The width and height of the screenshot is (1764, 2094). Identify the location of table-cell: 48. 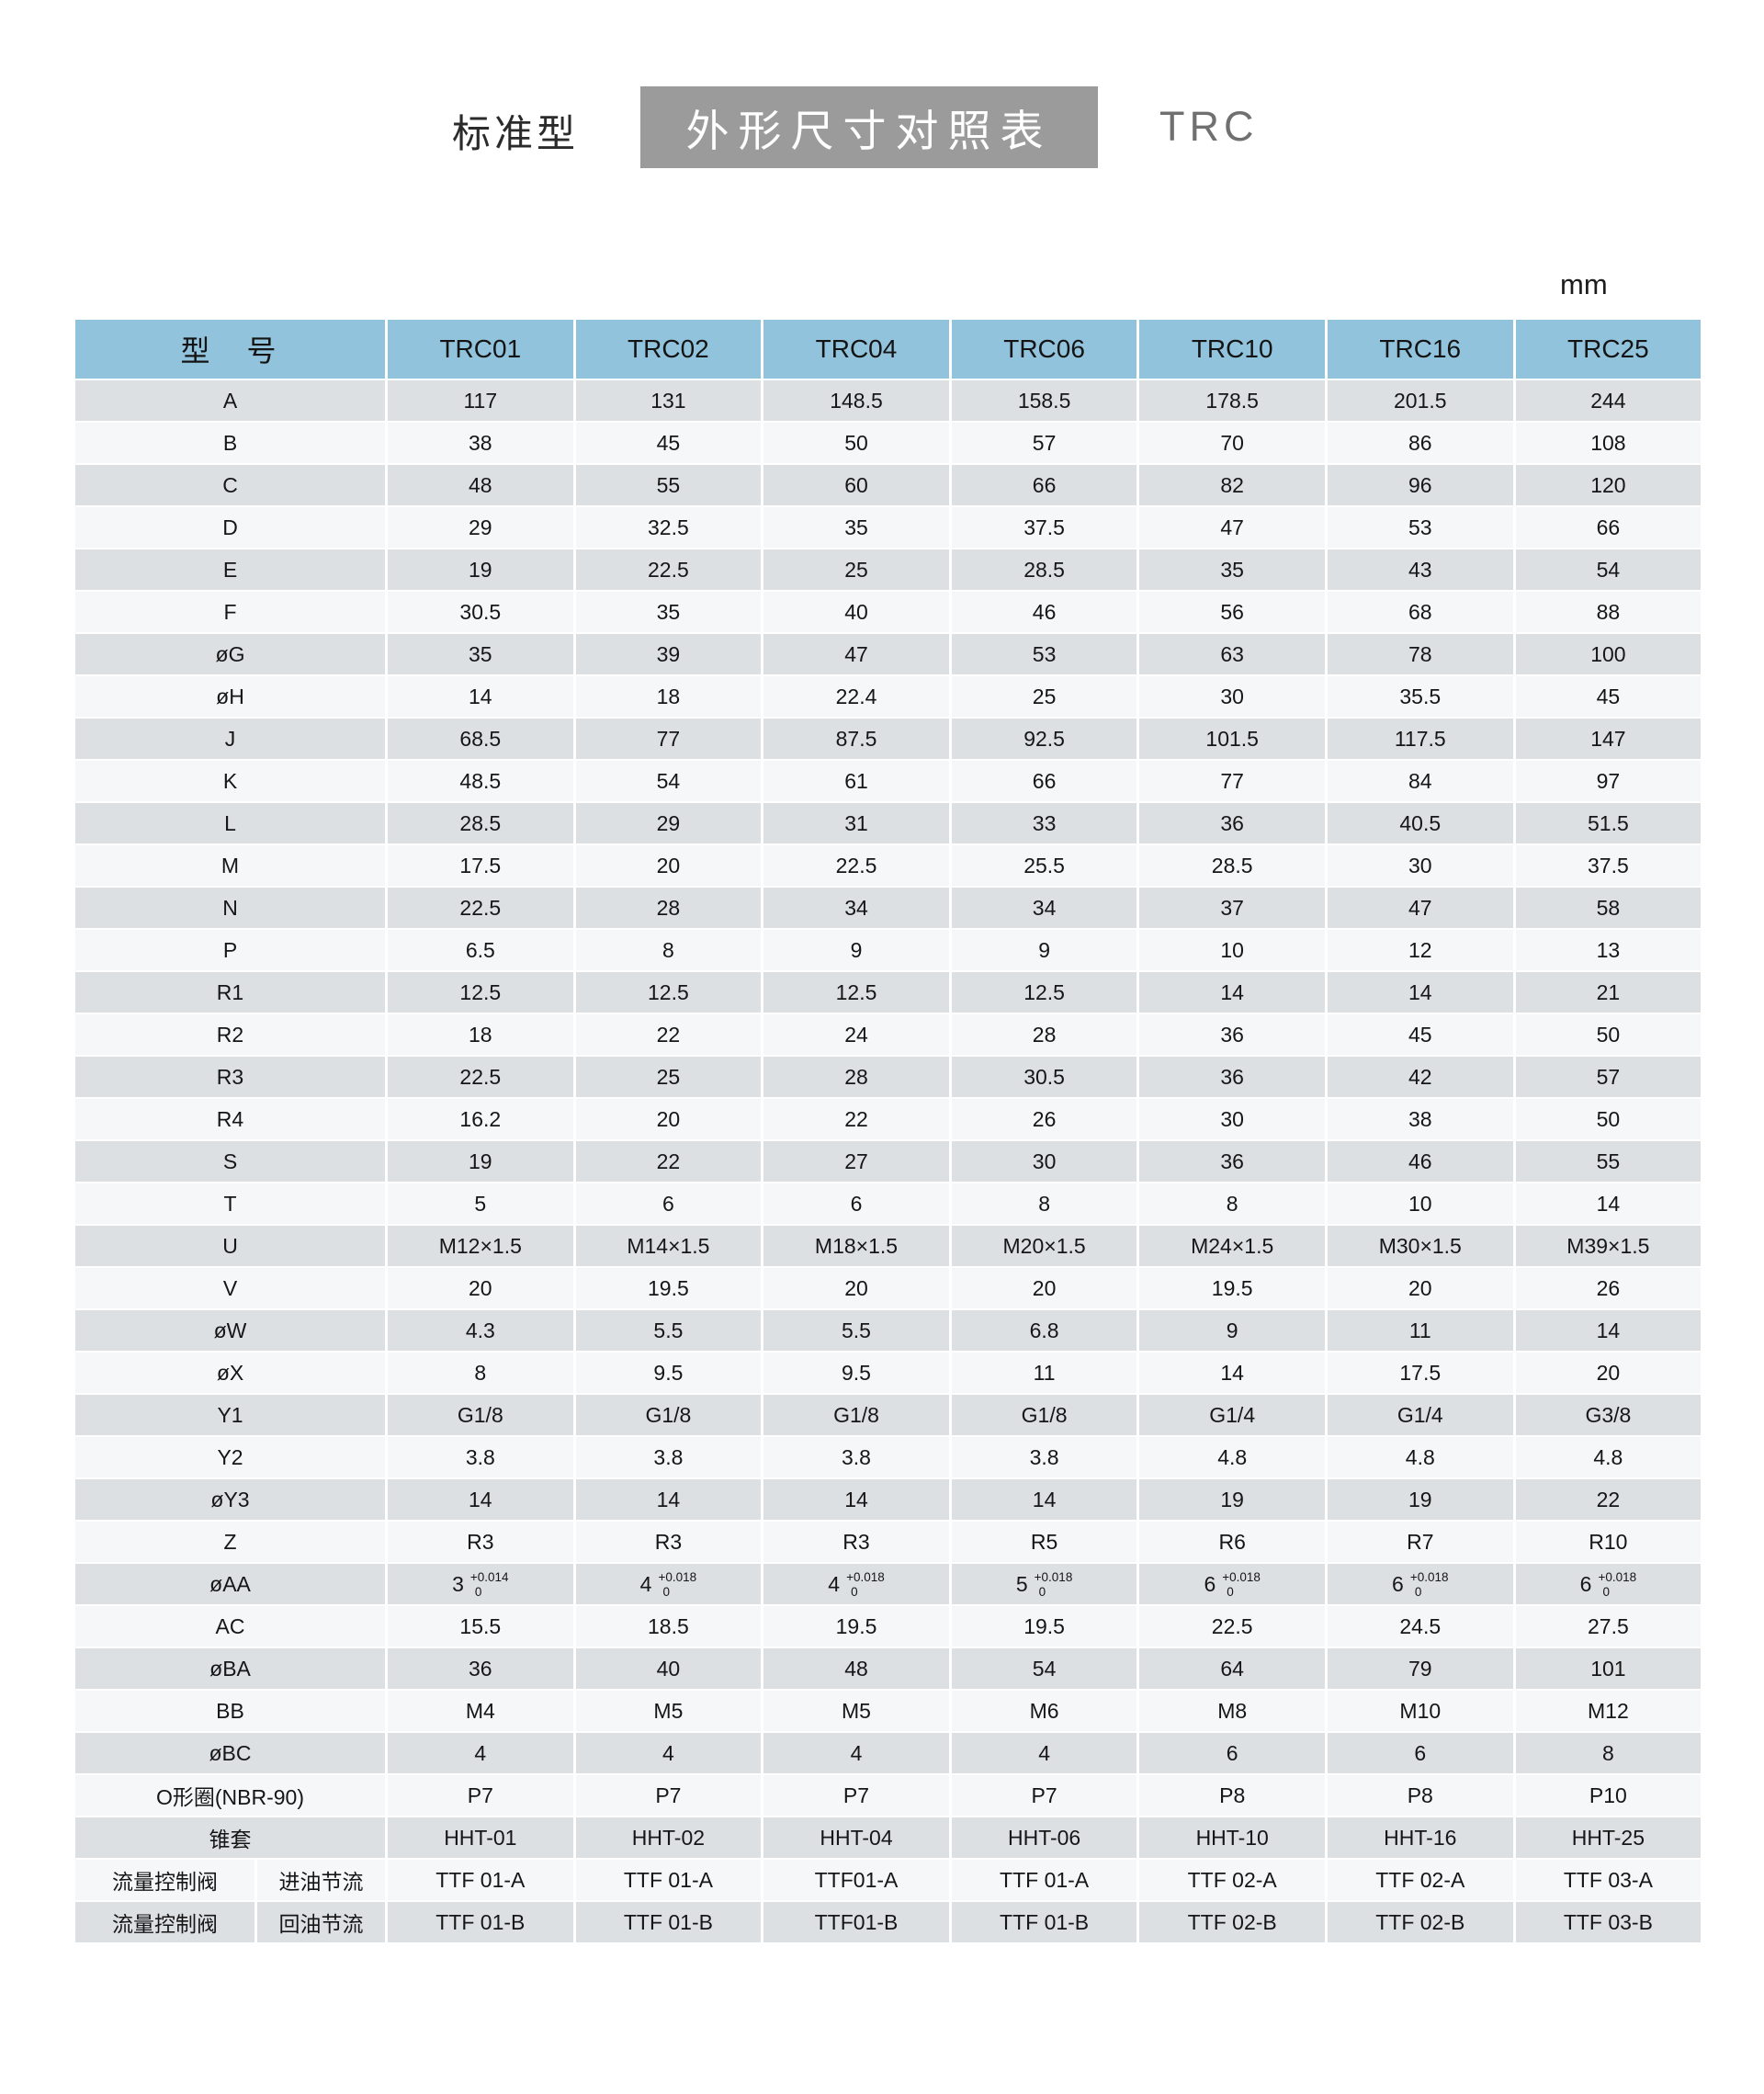
(856, 1669).